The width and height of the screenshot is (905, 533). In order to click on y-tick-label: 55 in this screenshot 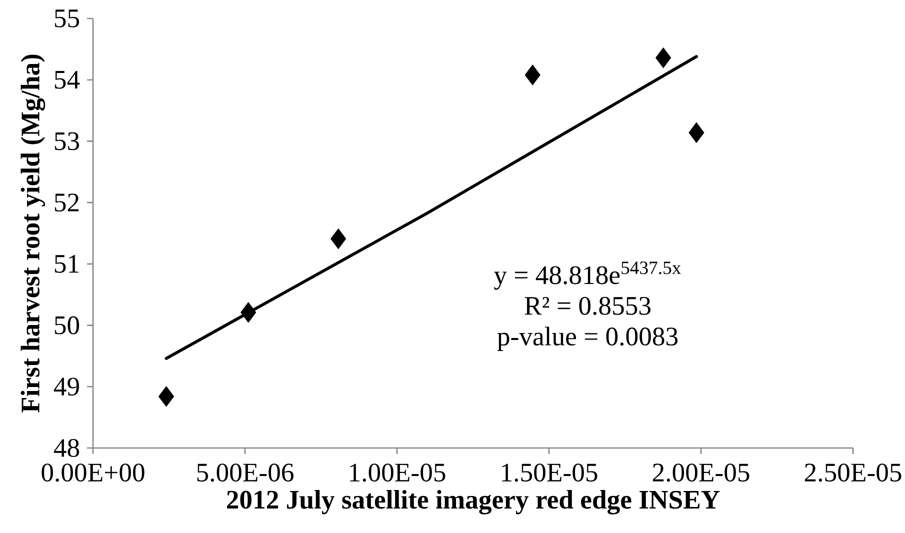, I will do `click(67, 19)`.